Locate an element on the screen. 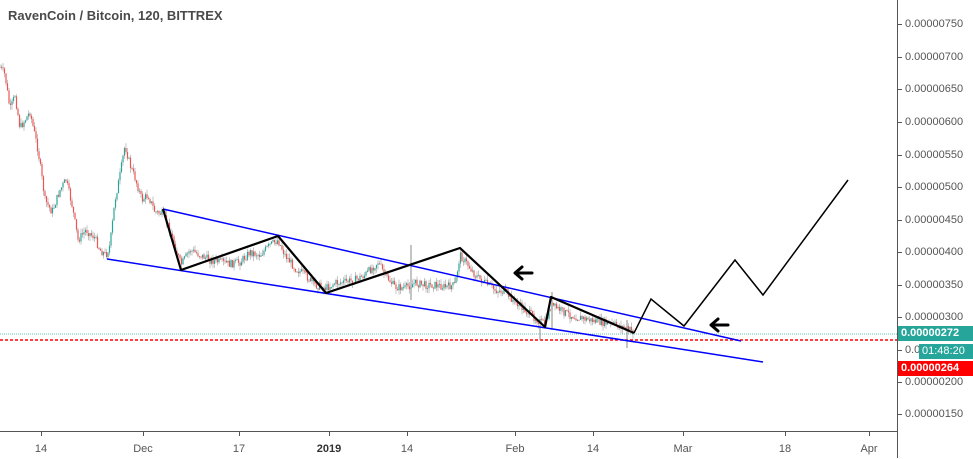 This screenshot has height=459, width=973. time-label: 17 is located at coordinates (239, 449).